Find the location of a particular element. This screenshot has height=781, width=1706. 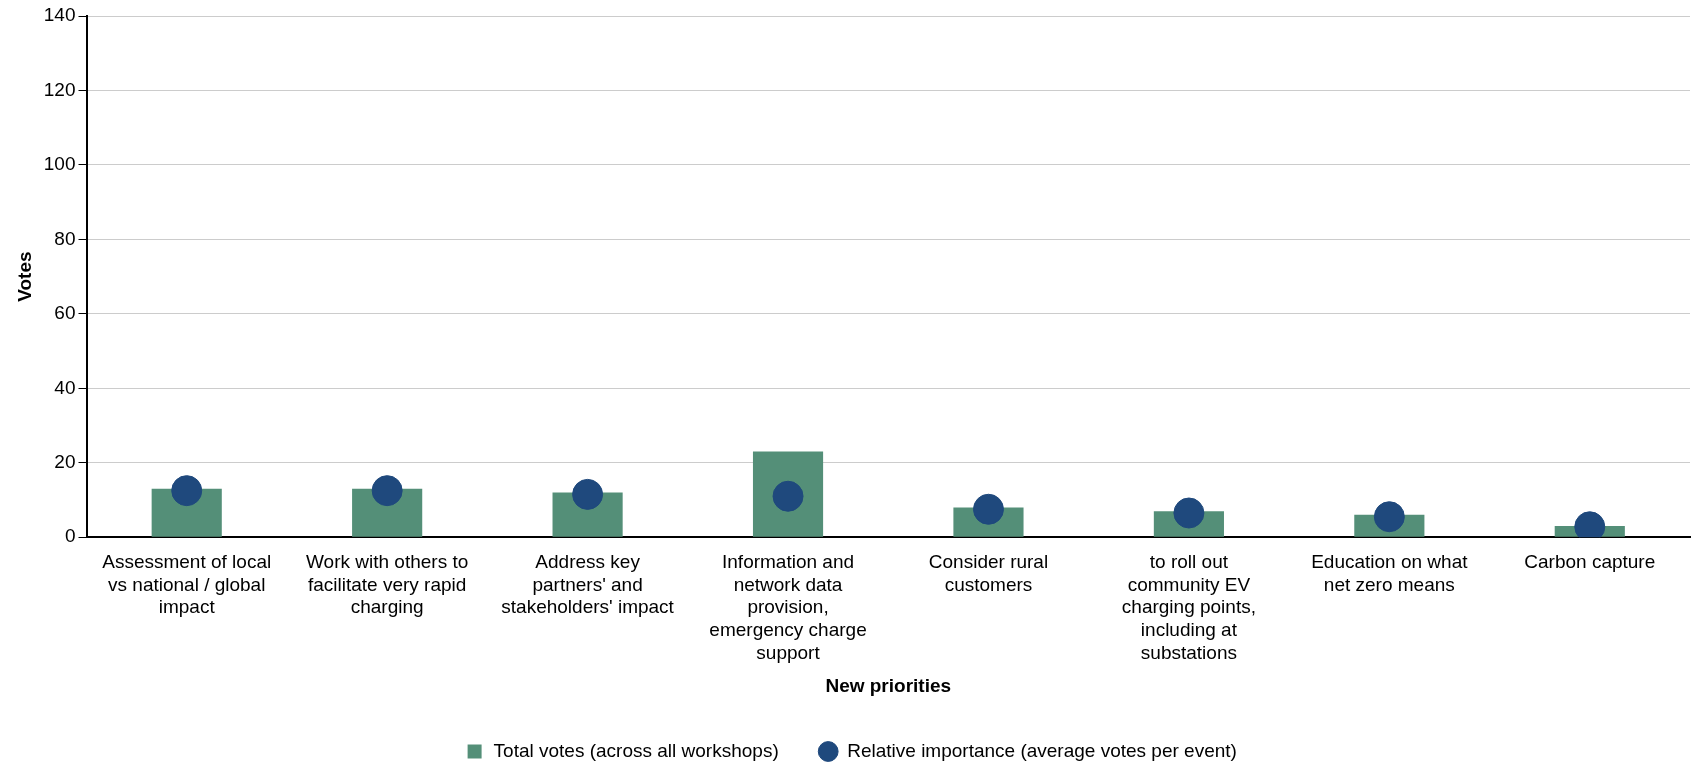

x-tick-label: to roll out community EV charging points, including at substations is located at coordinates (1188, 607).